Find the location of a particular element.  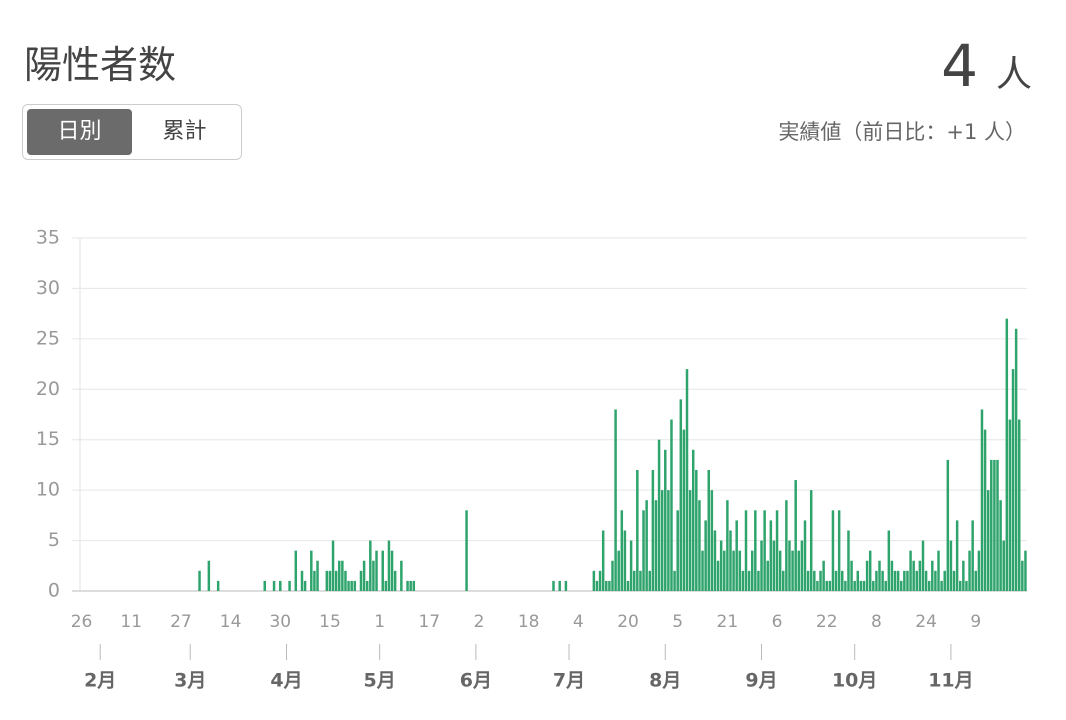

month-label: 5月 is located at coordinates (380, 681).